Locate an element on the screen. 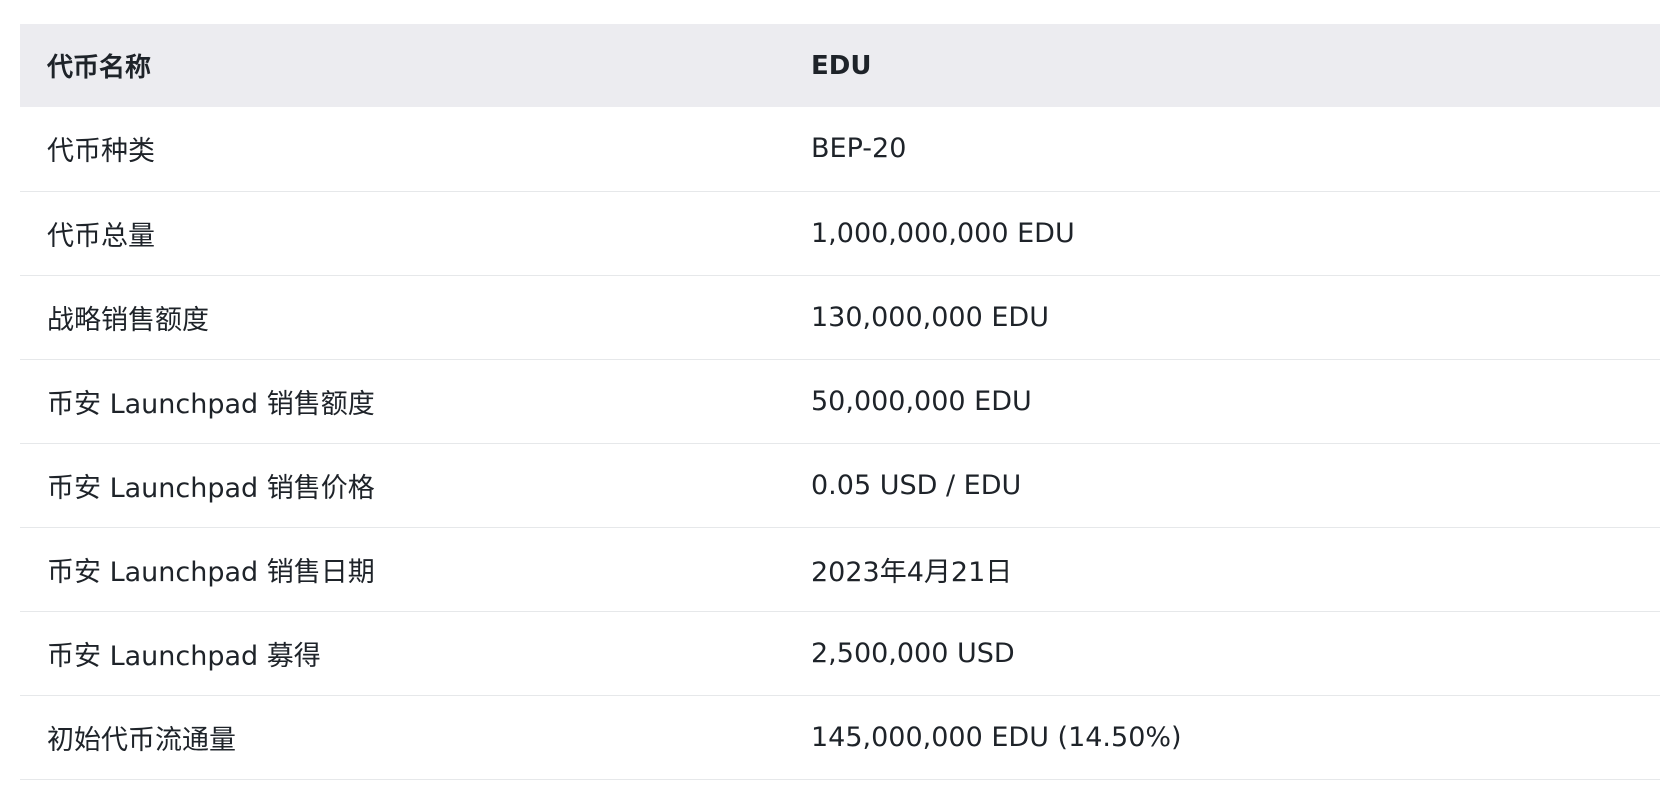 The width and height of the screenshot is (1676, 804). table-row-launchpad-price: 币安 Launchpad 销售价格 0.05 USD / EDU is located at coordinates (840, 485).